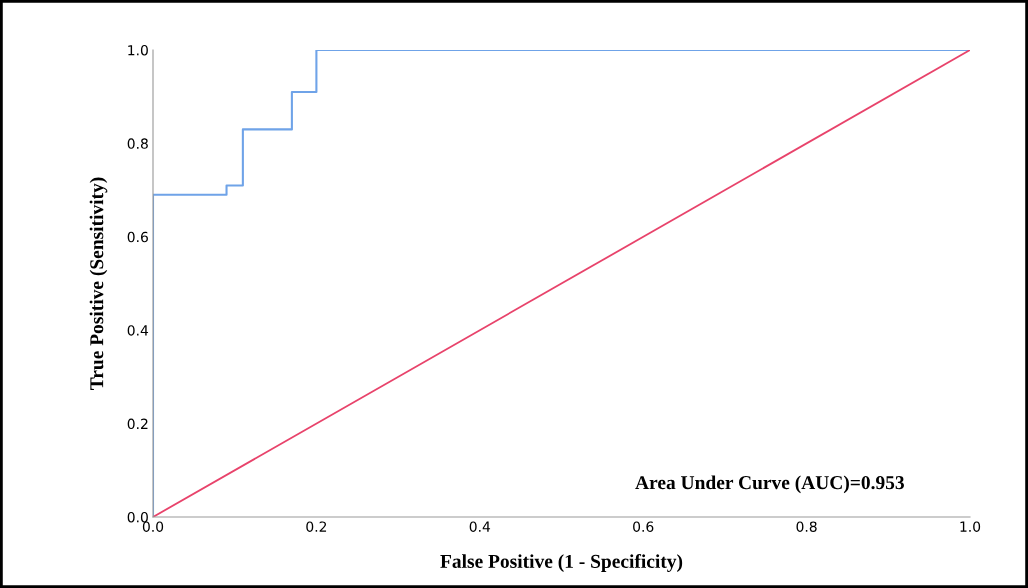 The height and width of the screenshot is (588, 1028). What do you see at coordinates (561, 563) in the screenshot?
I see `x-axis-title: False Positive (1 - Specificity)` at bounding box center [561, 563].